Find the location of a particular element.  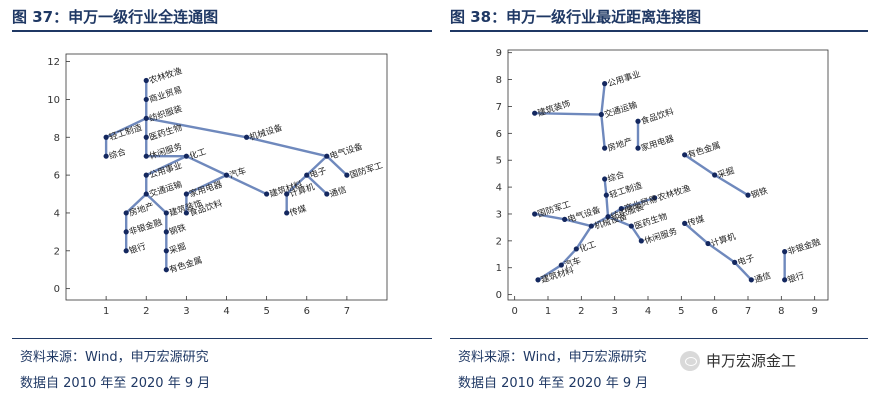

y-tick-label: 12 is located at coordinates (53, 62).